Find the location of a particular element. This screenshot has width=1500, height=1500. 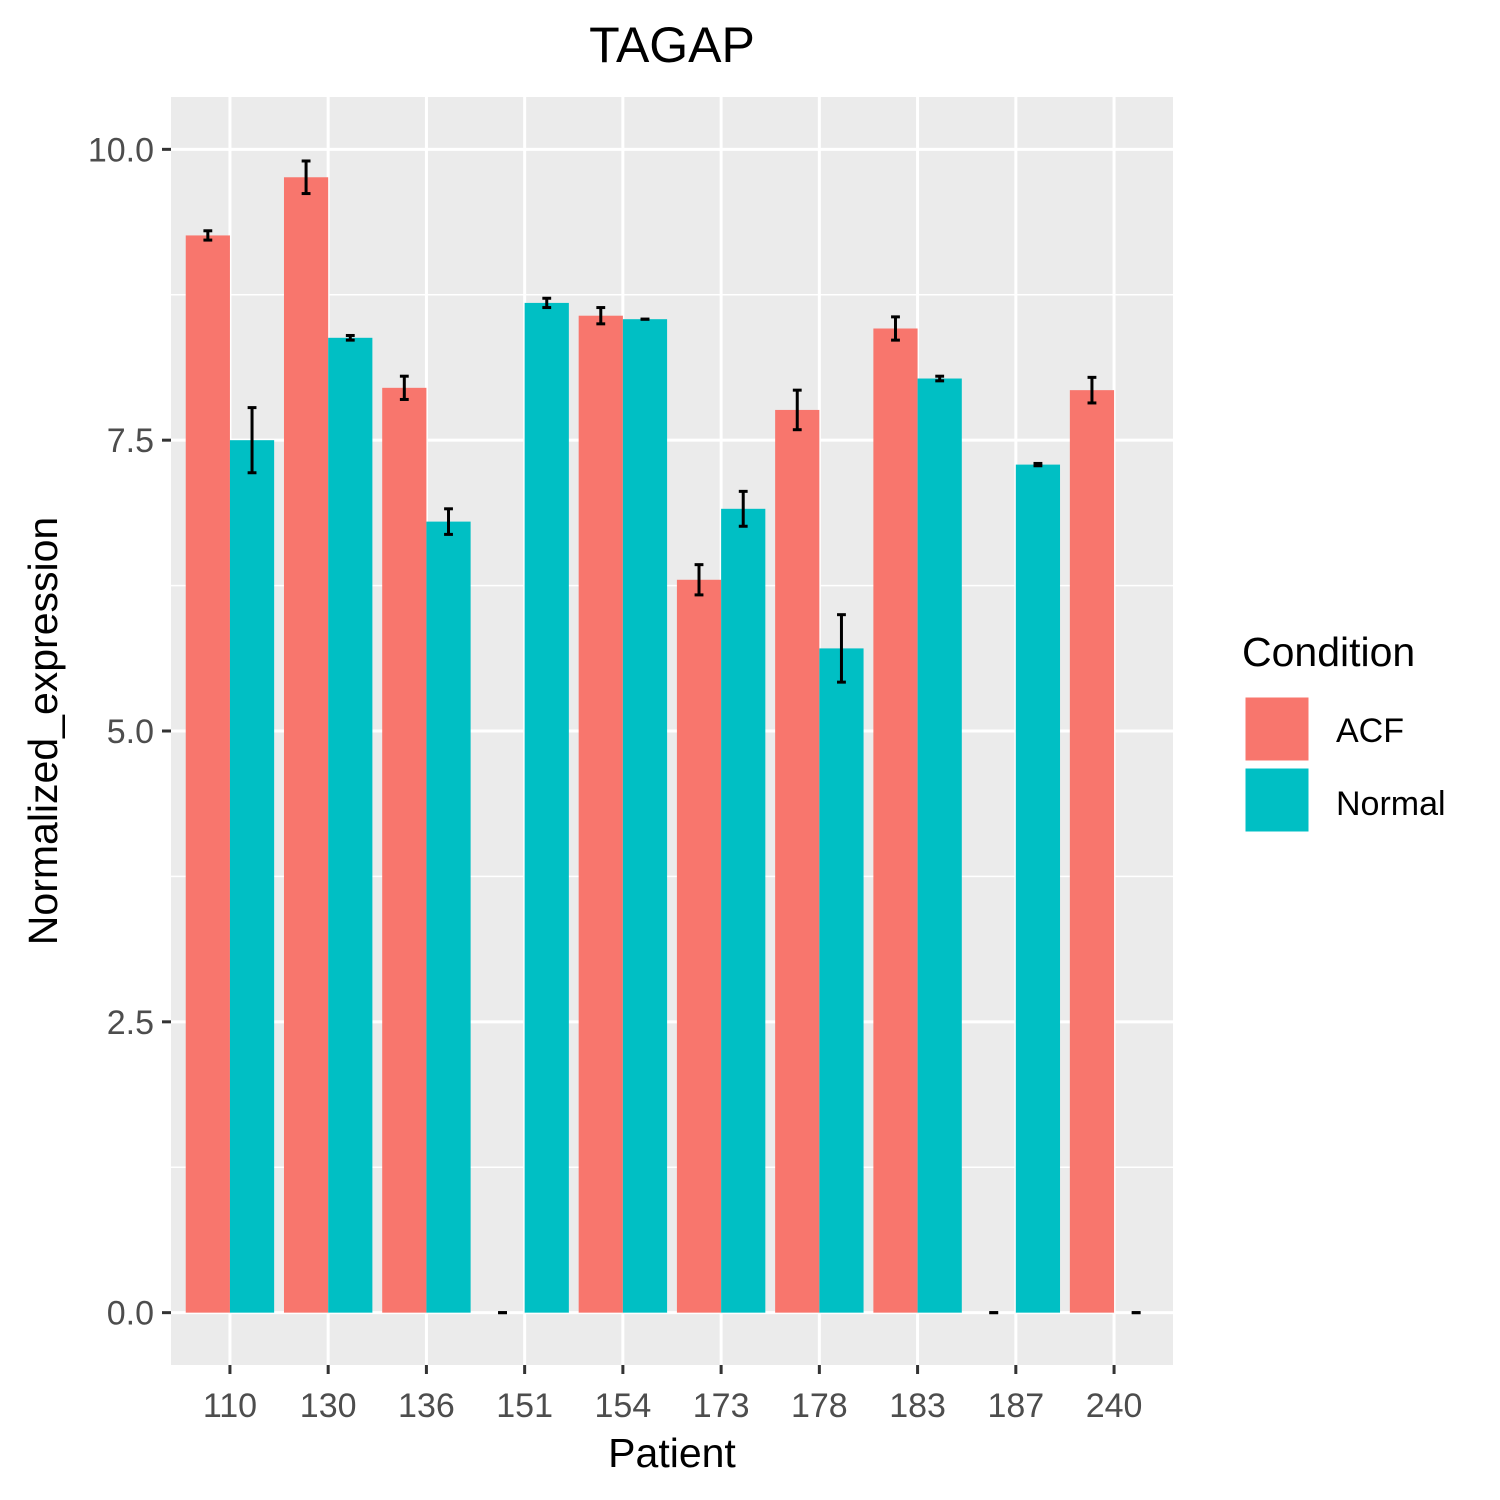

legend-key-normal is located at coordinates (1277, 800).